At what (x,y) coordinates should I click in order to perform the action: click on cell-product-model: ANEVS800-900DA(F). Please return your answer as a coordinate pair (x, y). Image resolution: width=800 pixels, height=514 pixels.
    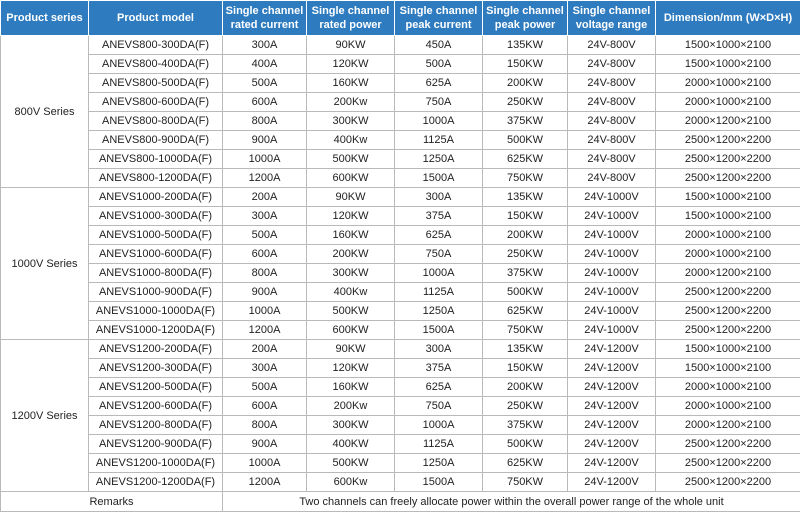
    Looking at the image, I should click on (155, 140).